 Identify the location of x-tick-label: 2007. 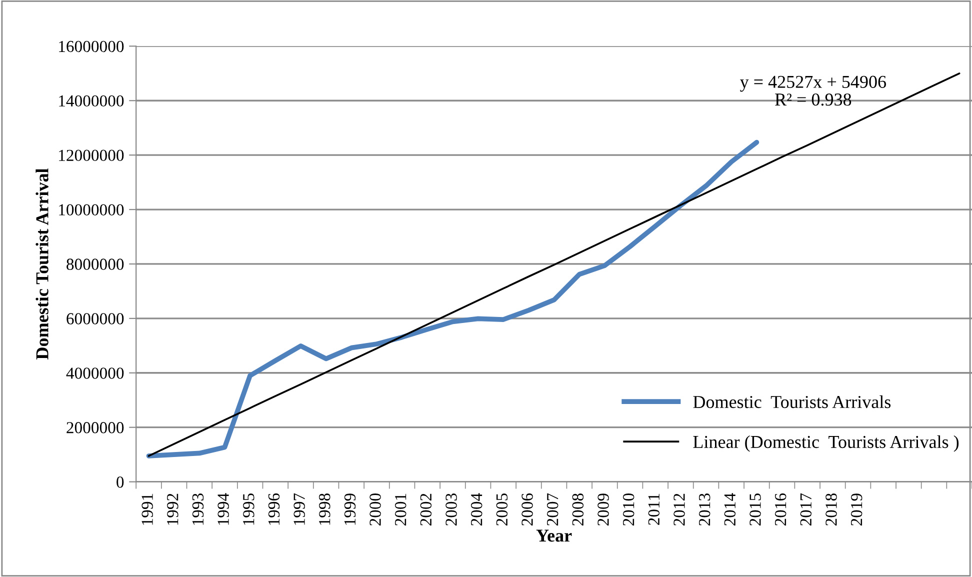
(552, 509).